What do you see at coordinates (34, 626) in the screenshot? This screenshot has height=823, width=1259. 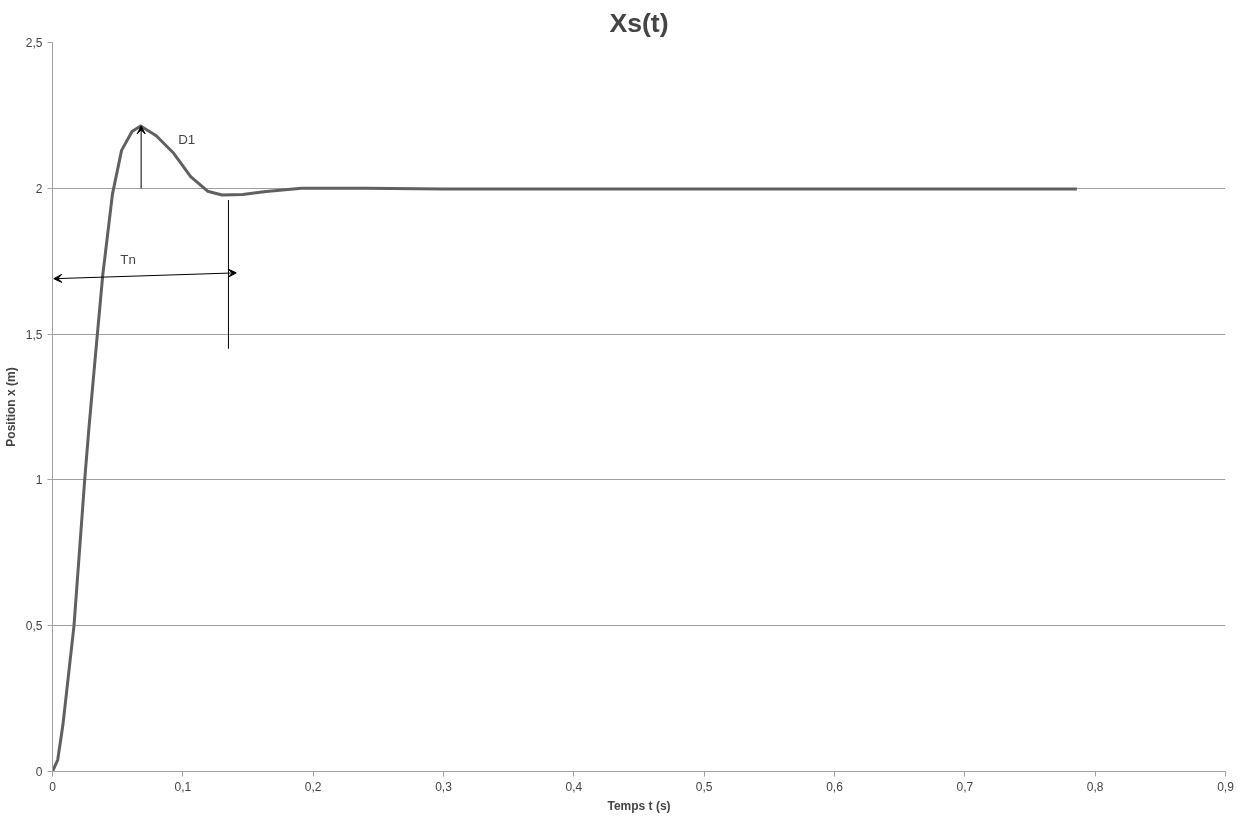 I see `y-tick-label: 0,5` at bounding box center [34, 626].